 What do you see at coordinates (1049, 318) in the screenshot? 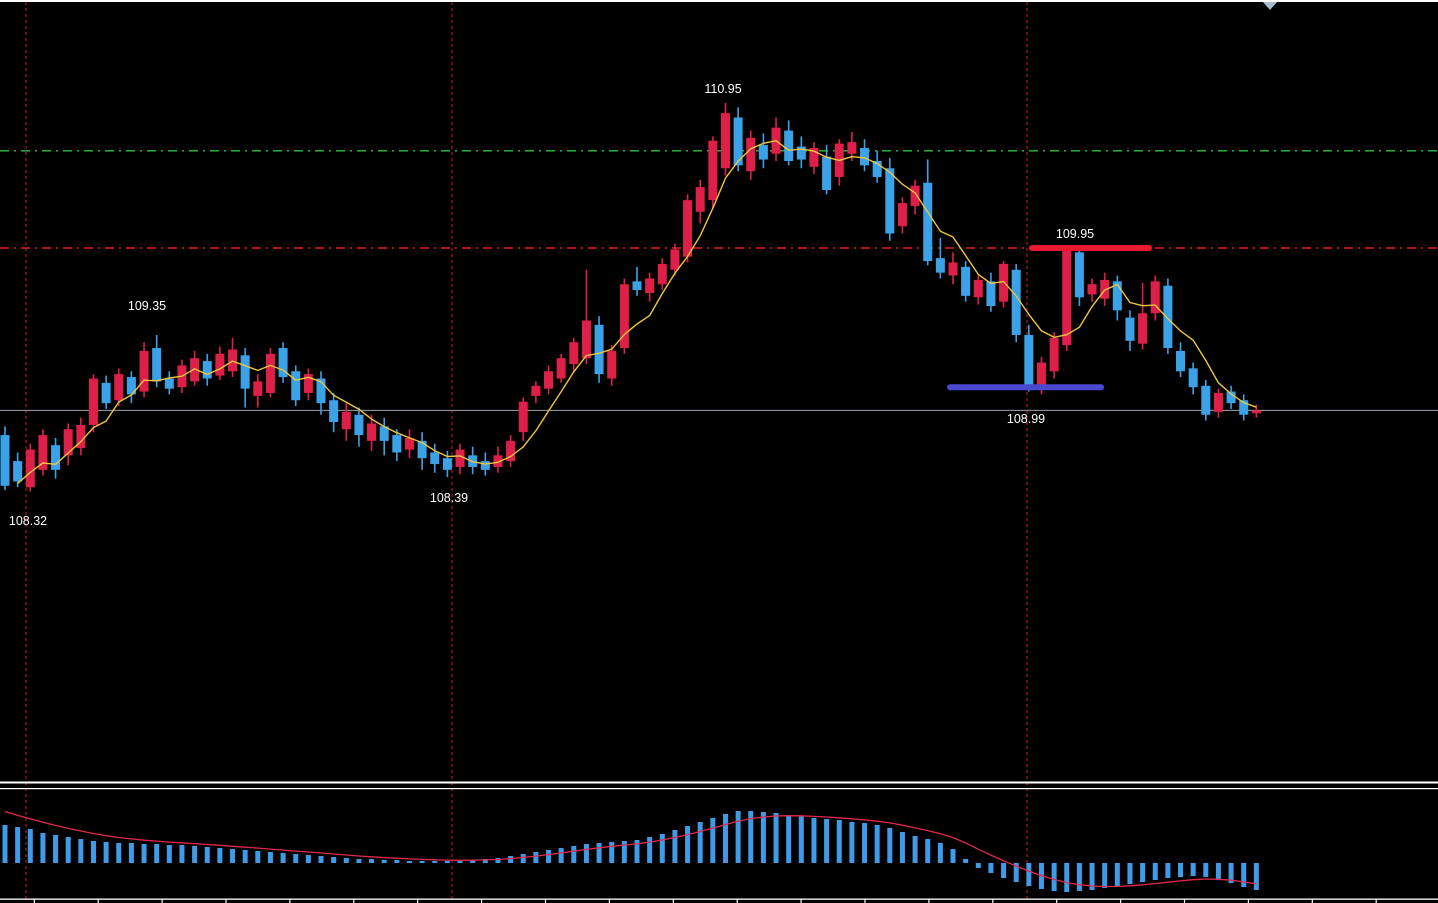
I see `drawn-objects` at bounding box center [1049, 318].